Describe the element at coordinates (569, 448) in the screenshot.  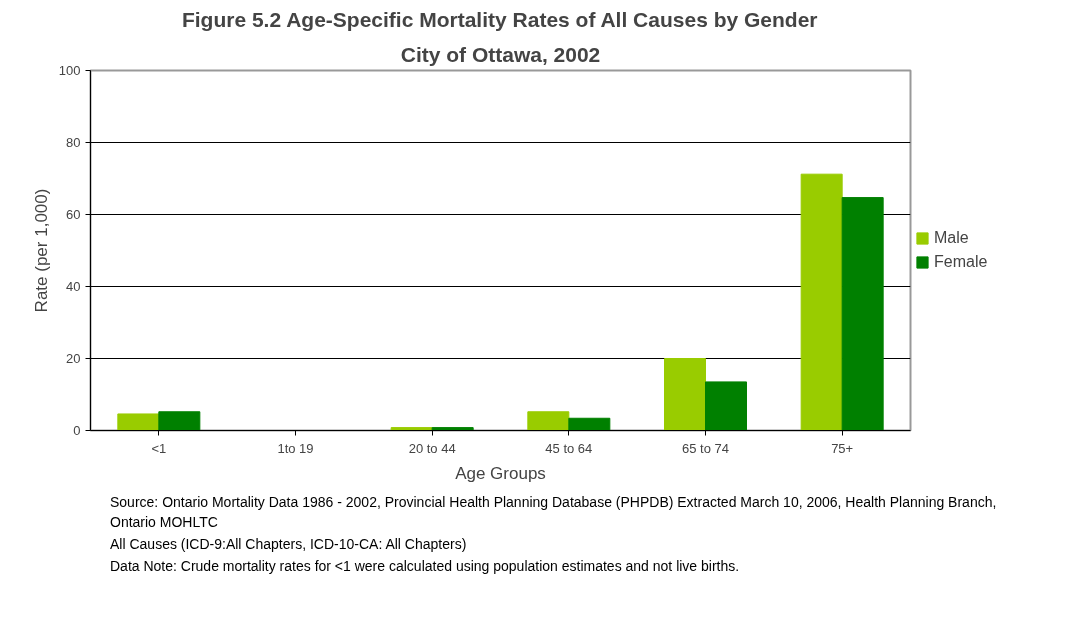
I see `x-tick-label: 45 to 64` at that location.